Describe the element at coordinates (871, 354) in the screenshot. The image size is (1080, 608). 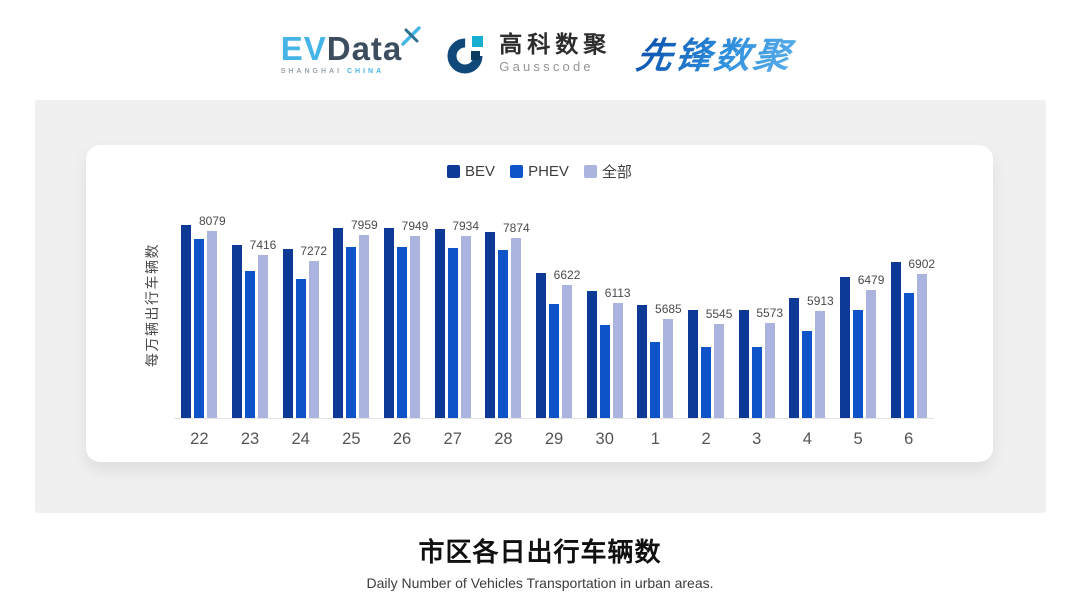
I see `bar-全部-5` at that location.